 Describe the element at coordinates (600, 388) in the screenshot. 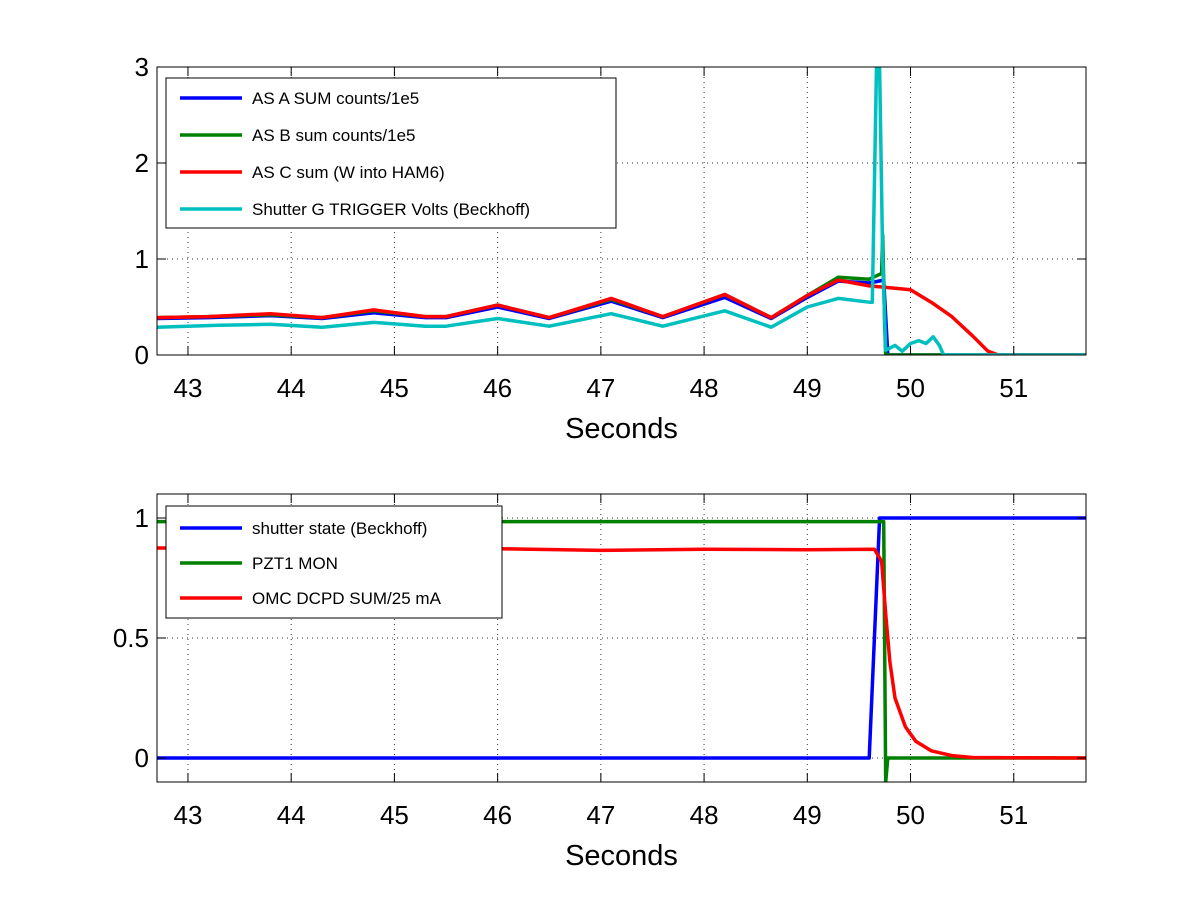

I see `top-x-tick-label: 47` at that location.